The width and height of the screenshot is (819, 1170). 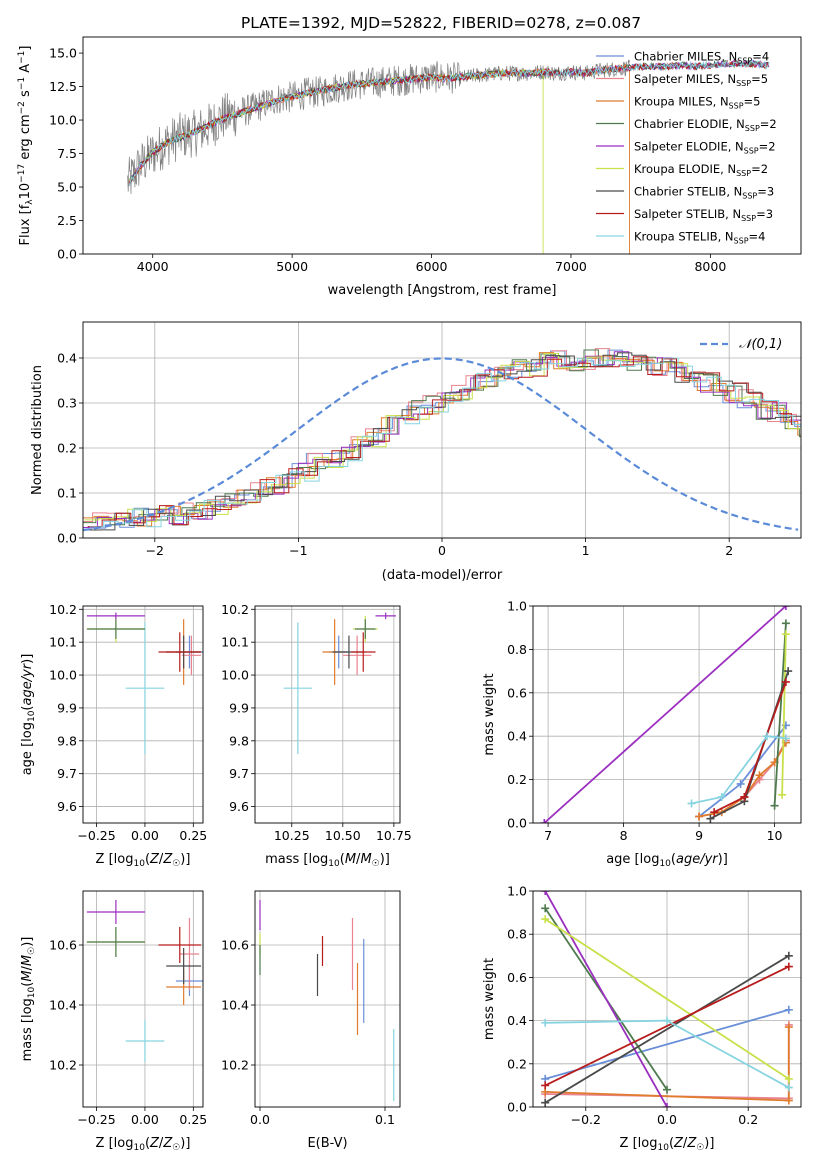 I want to click on x-tick-label: 7000, so click(x=571, y=266).